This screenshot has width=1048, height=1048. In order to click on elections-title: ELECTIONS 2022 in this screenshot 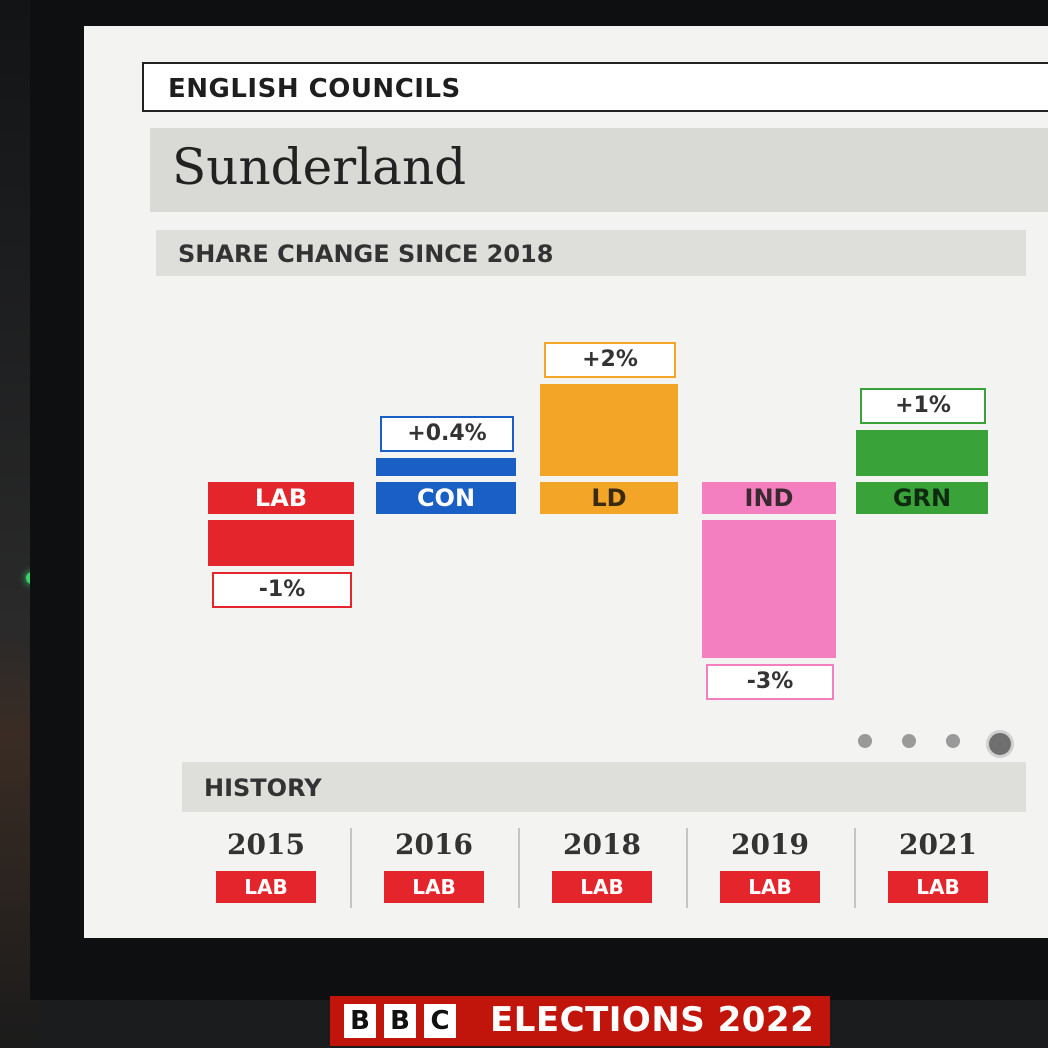, I will do `click(652, 1020)`.